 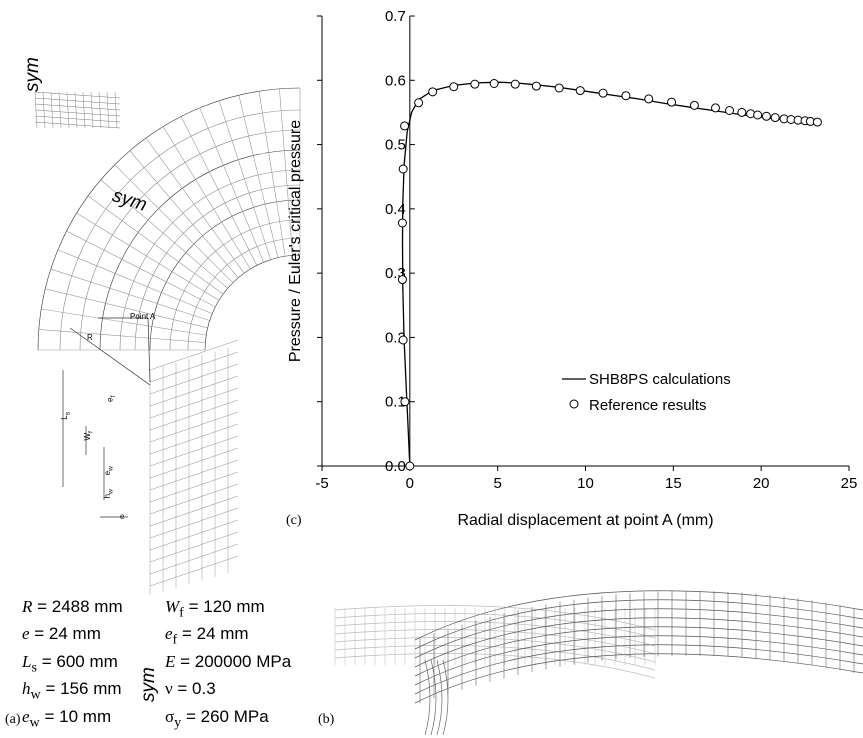 I want to click on point-a-label: Point A, so click(x=143, y=316).